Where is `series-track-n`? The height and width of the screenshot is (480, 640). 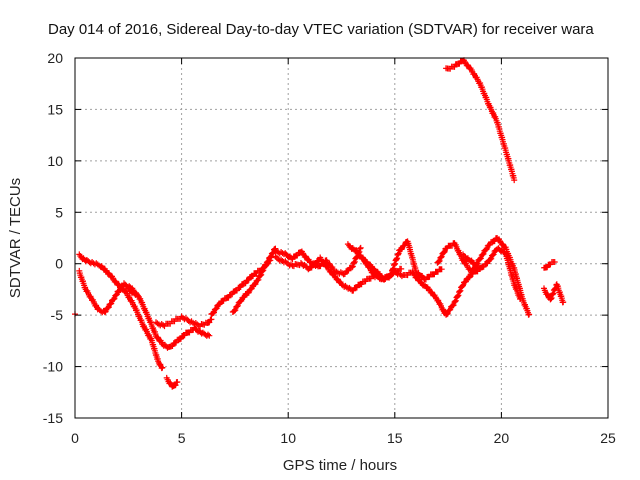
series-track-n is located at coordinates (480, 120).